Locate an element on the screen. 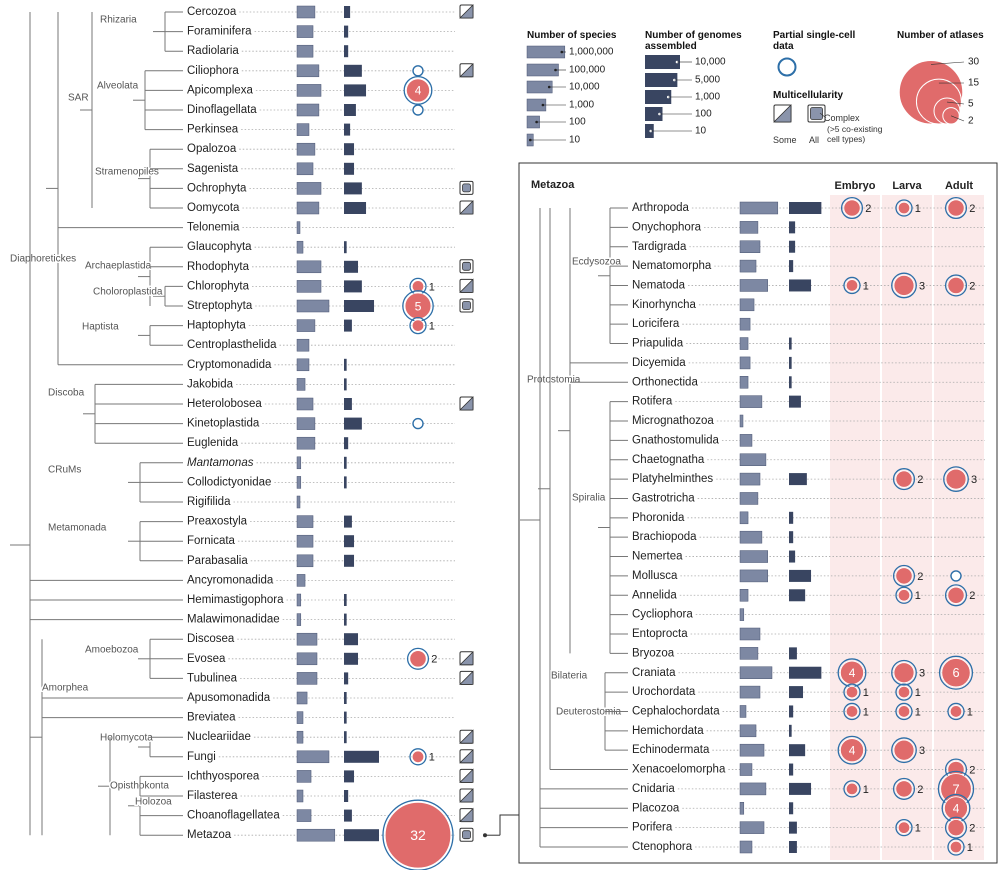  multi-legend-title: Multicellularity is located at coordinates (808, 95).